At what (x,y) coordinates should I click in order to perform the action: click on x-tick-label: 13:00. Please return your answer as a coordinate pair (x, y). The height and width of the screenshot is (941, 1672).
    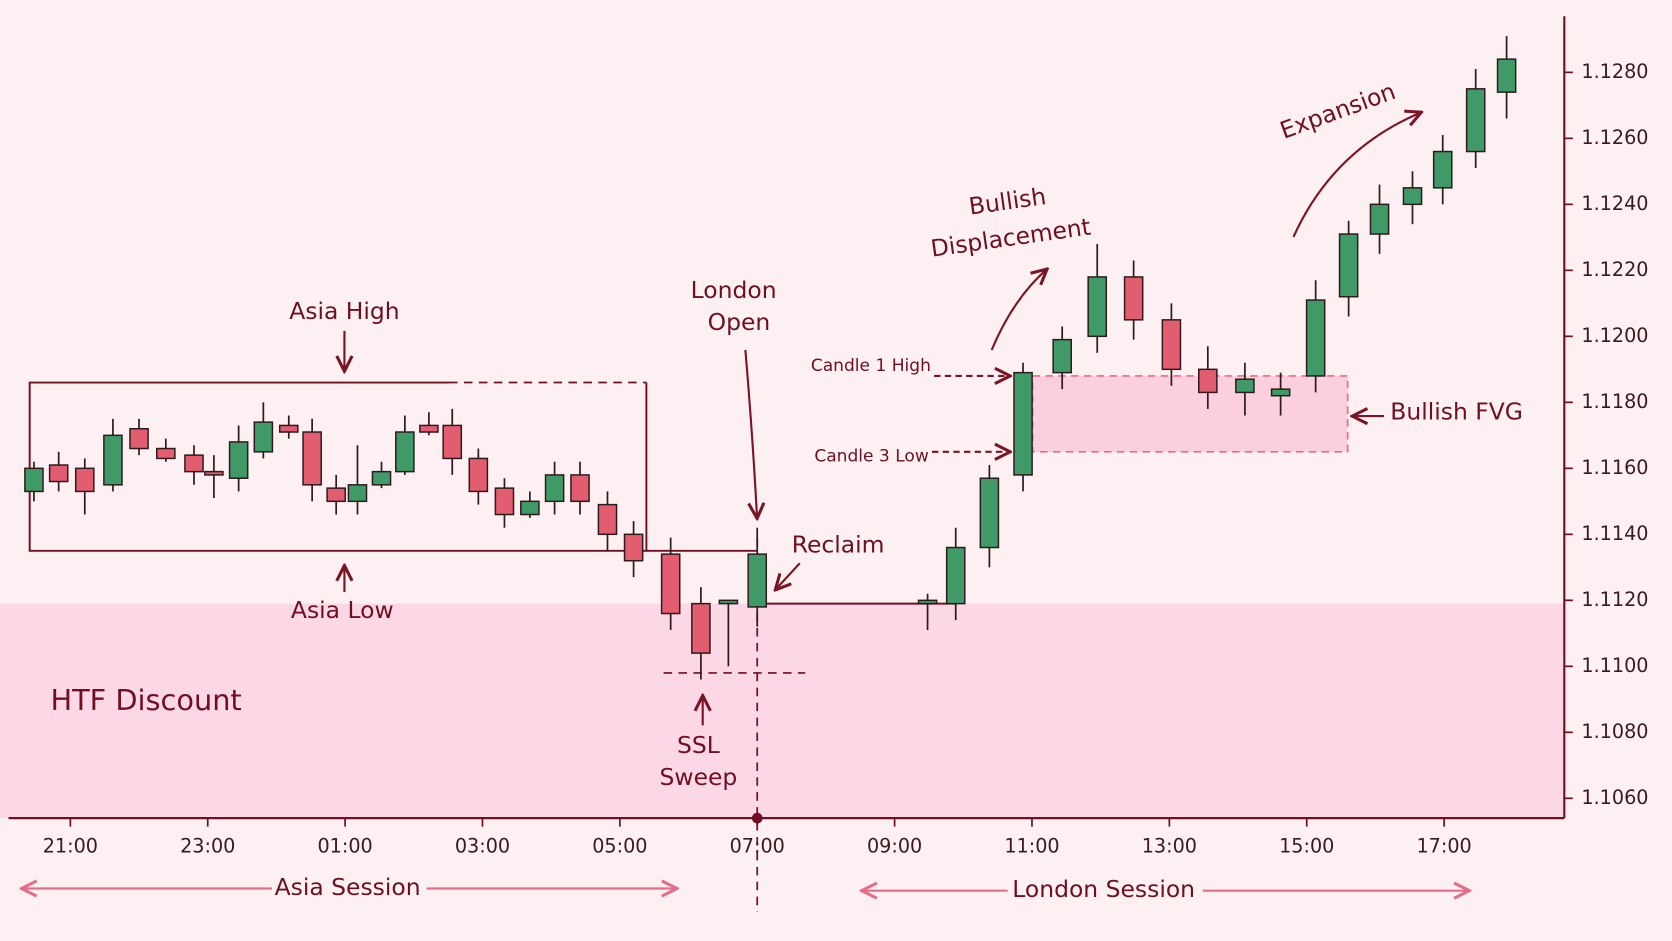
    Looking at the image, I should click on (1169, 845).